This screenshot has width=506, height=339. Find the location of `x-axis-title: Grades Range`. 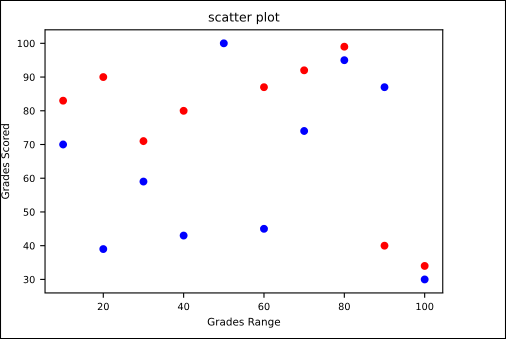

x-axis-title: Grades Range is located at coordinates (244, 323).